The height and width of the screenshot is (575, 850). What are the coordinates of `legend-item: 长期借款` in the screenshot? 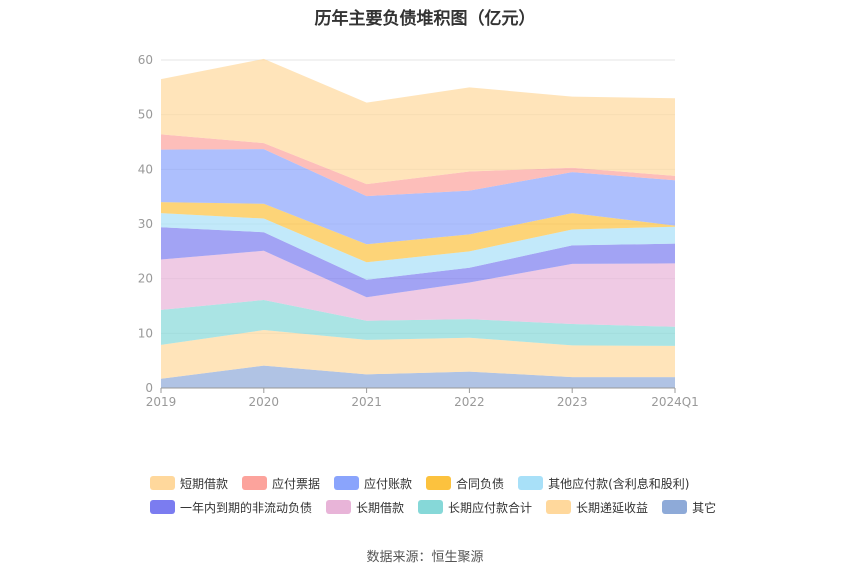 It's located at (365, 507).